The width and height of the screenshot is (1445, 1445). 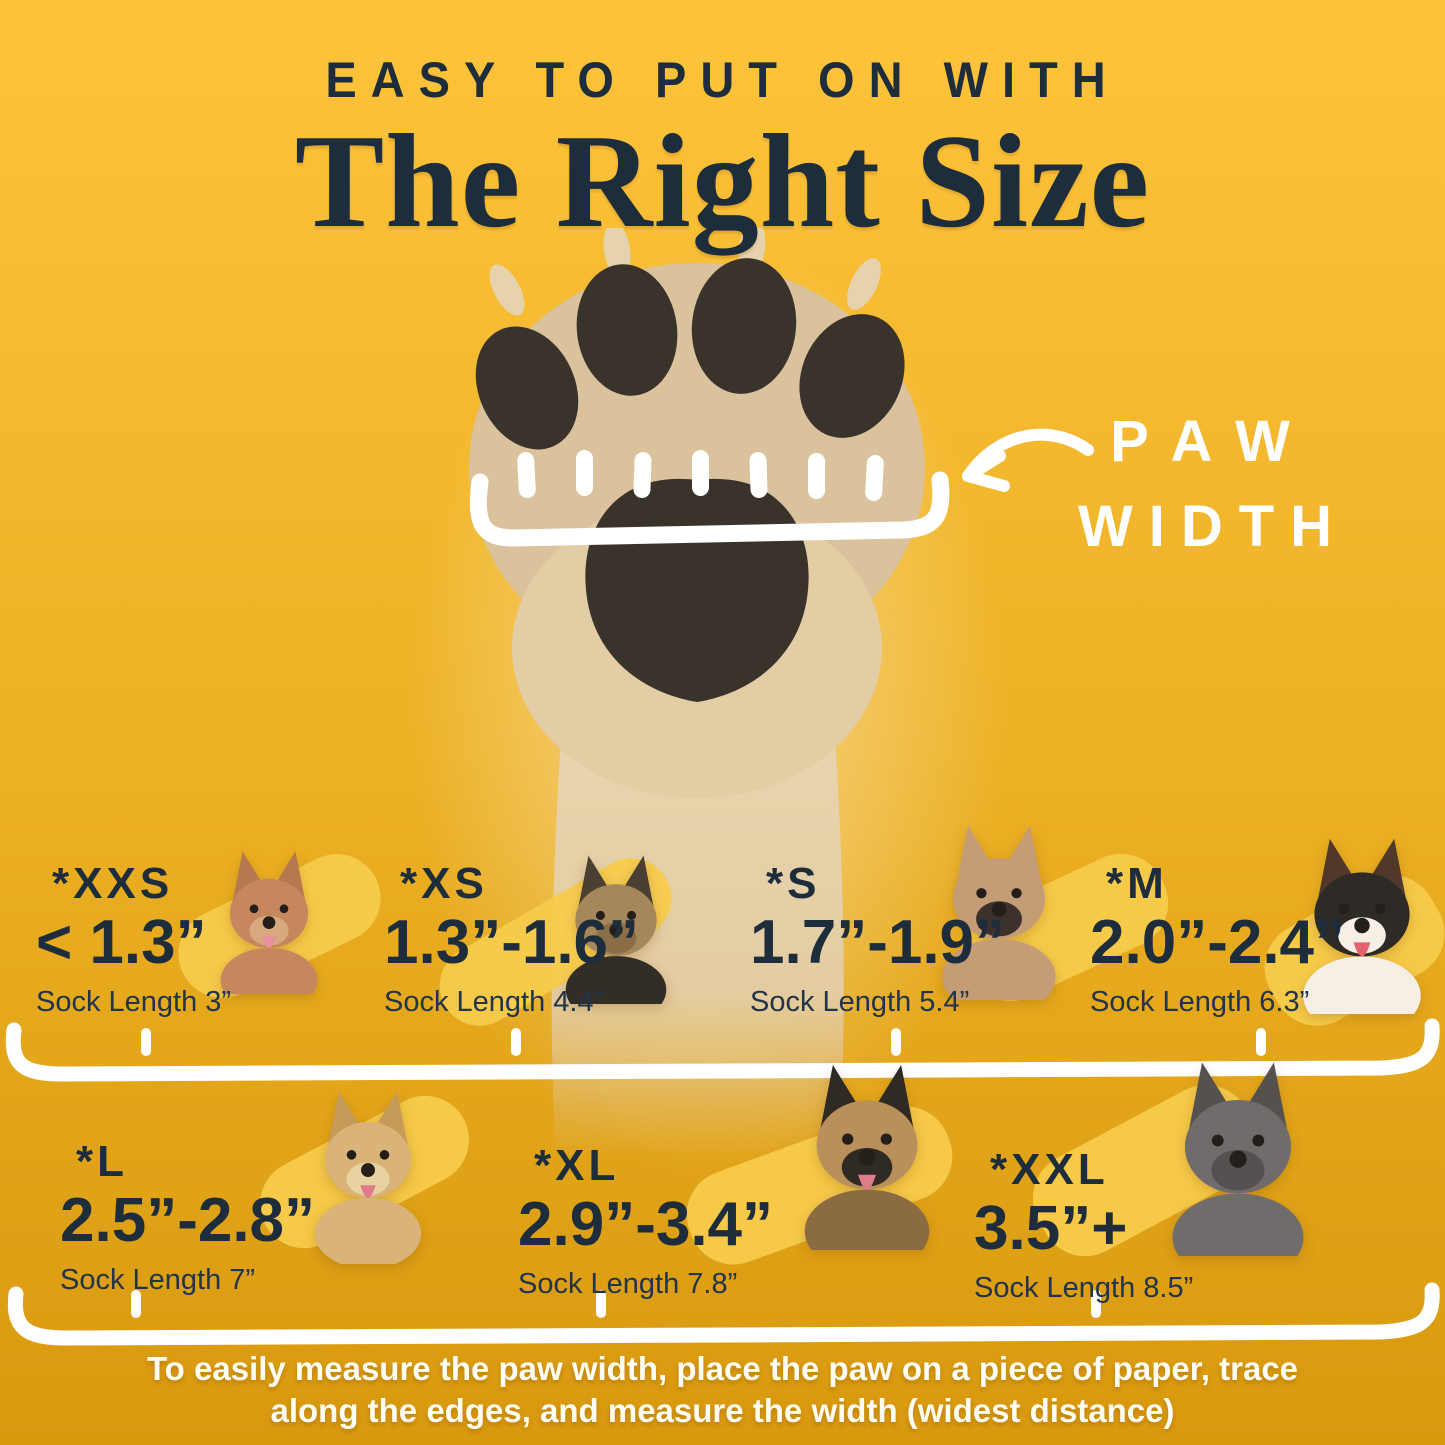 I want to click on size-code: *XS, so click(x=444, y=883).